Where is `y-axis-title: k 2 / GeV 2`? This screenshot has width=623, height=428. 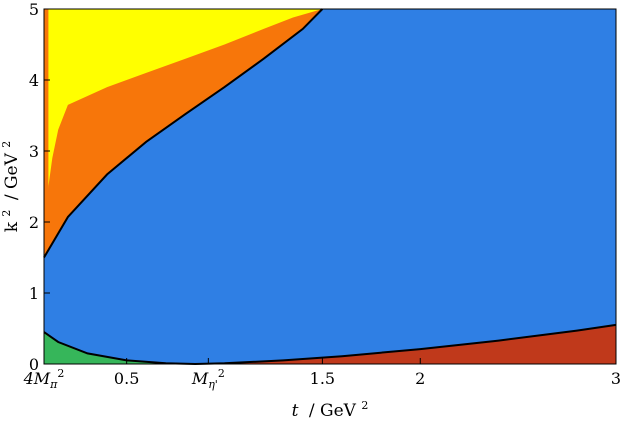
y-axis-title: k 2 / GeV 2 is located at coordinates (11, 187).